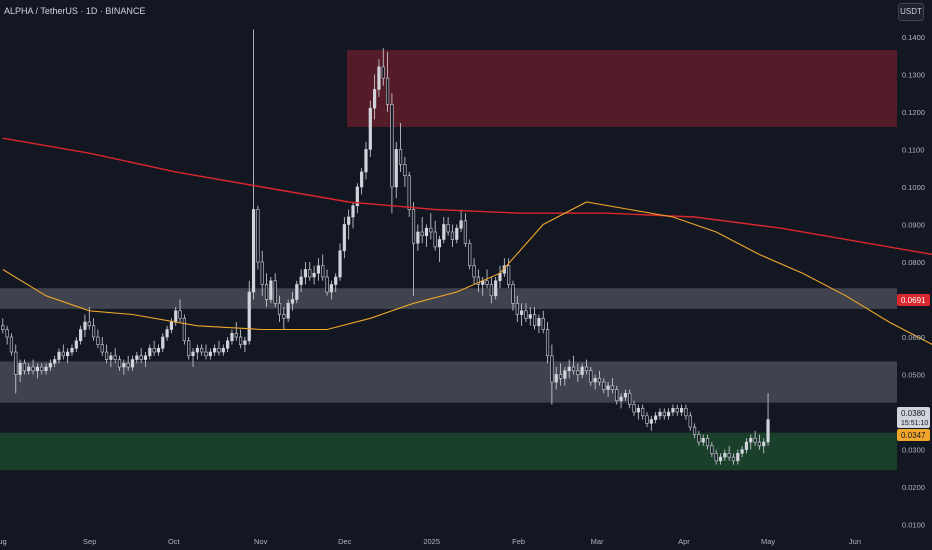 The image size is (932, 550). Describe the element at coordinates (430, 541) in the screenshot. I see `time-axis: Aug Sep Oct Nov Dec 2025 Feb Mar Apr May Jun` at that location.